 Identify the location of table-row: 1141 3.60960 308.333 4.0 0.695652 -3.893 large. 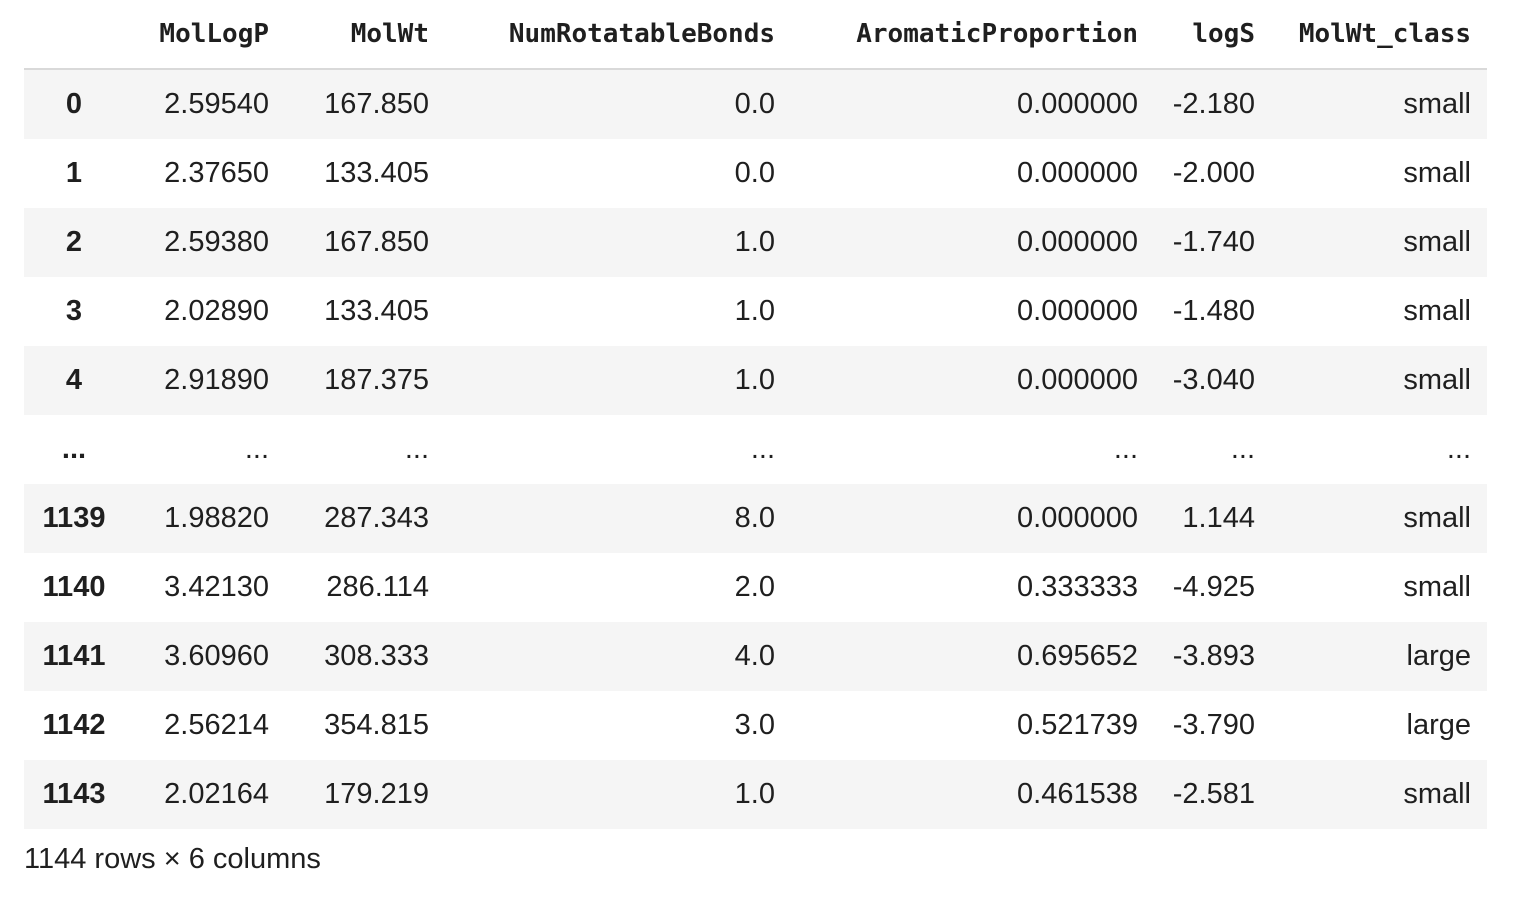
(755, 656).